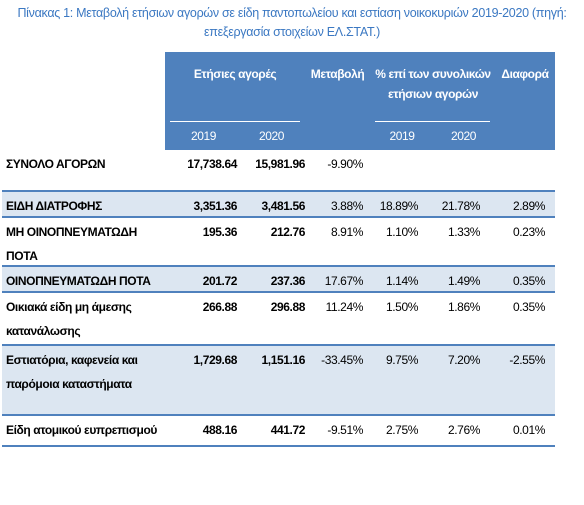 Image resolution: width=584 pixels, height=505 pixels. I want to click on row-value: -33.45%, so click(342, 360).